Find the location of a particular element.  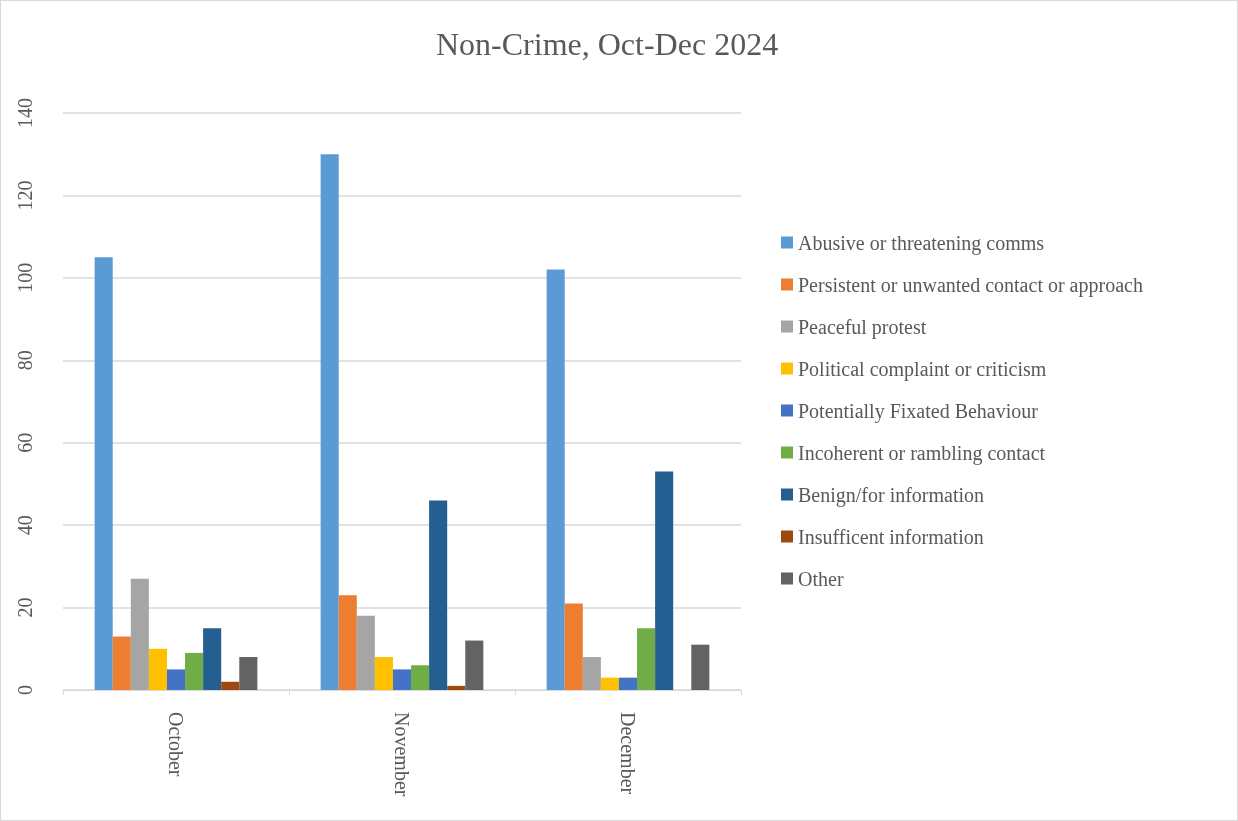

legend-label: Other is located at coordinates (821, 578).